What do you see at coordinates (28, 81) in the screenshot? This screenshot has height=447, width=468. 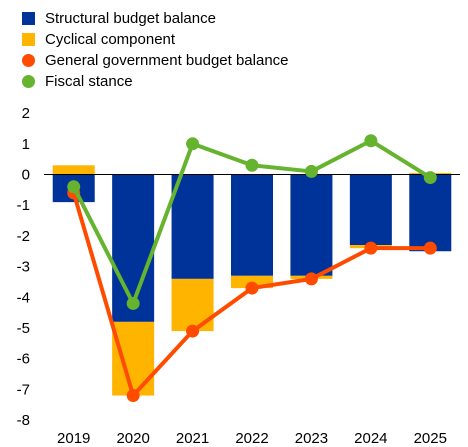 I see `legend-swatch-fiscal-stance` at bounding box center [28, 81].